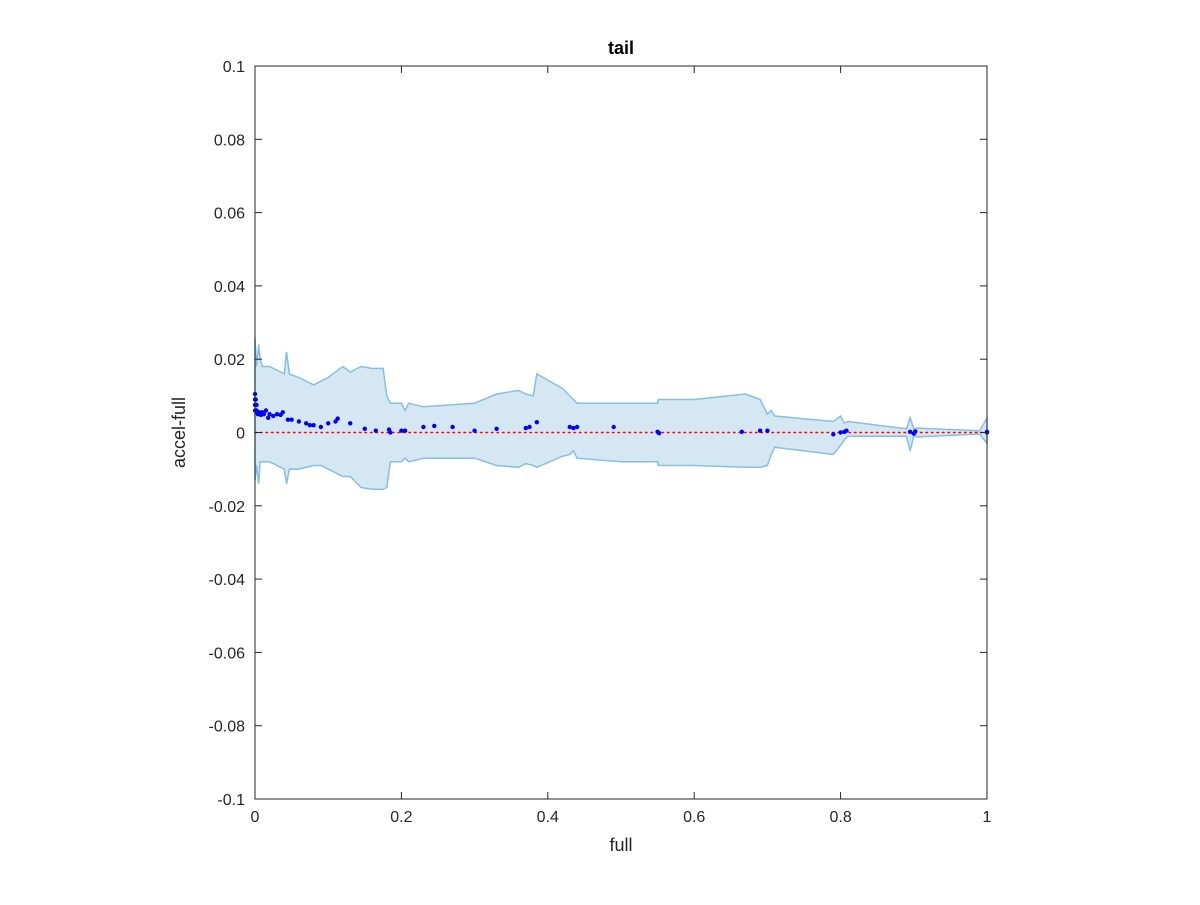 The height and width of the screenshot is (905, 1200). I want to click on y-axis-label: accel-full, so click(179, 432).